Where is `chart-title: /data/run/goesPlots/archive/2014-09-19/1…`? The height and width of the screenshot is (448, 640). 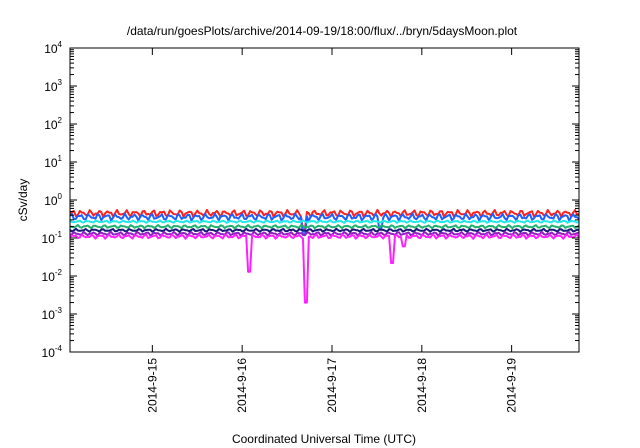 chart-title: /data/run/goesPlots/archive/2014-09-19/1… is located at coordinates (322, 31).